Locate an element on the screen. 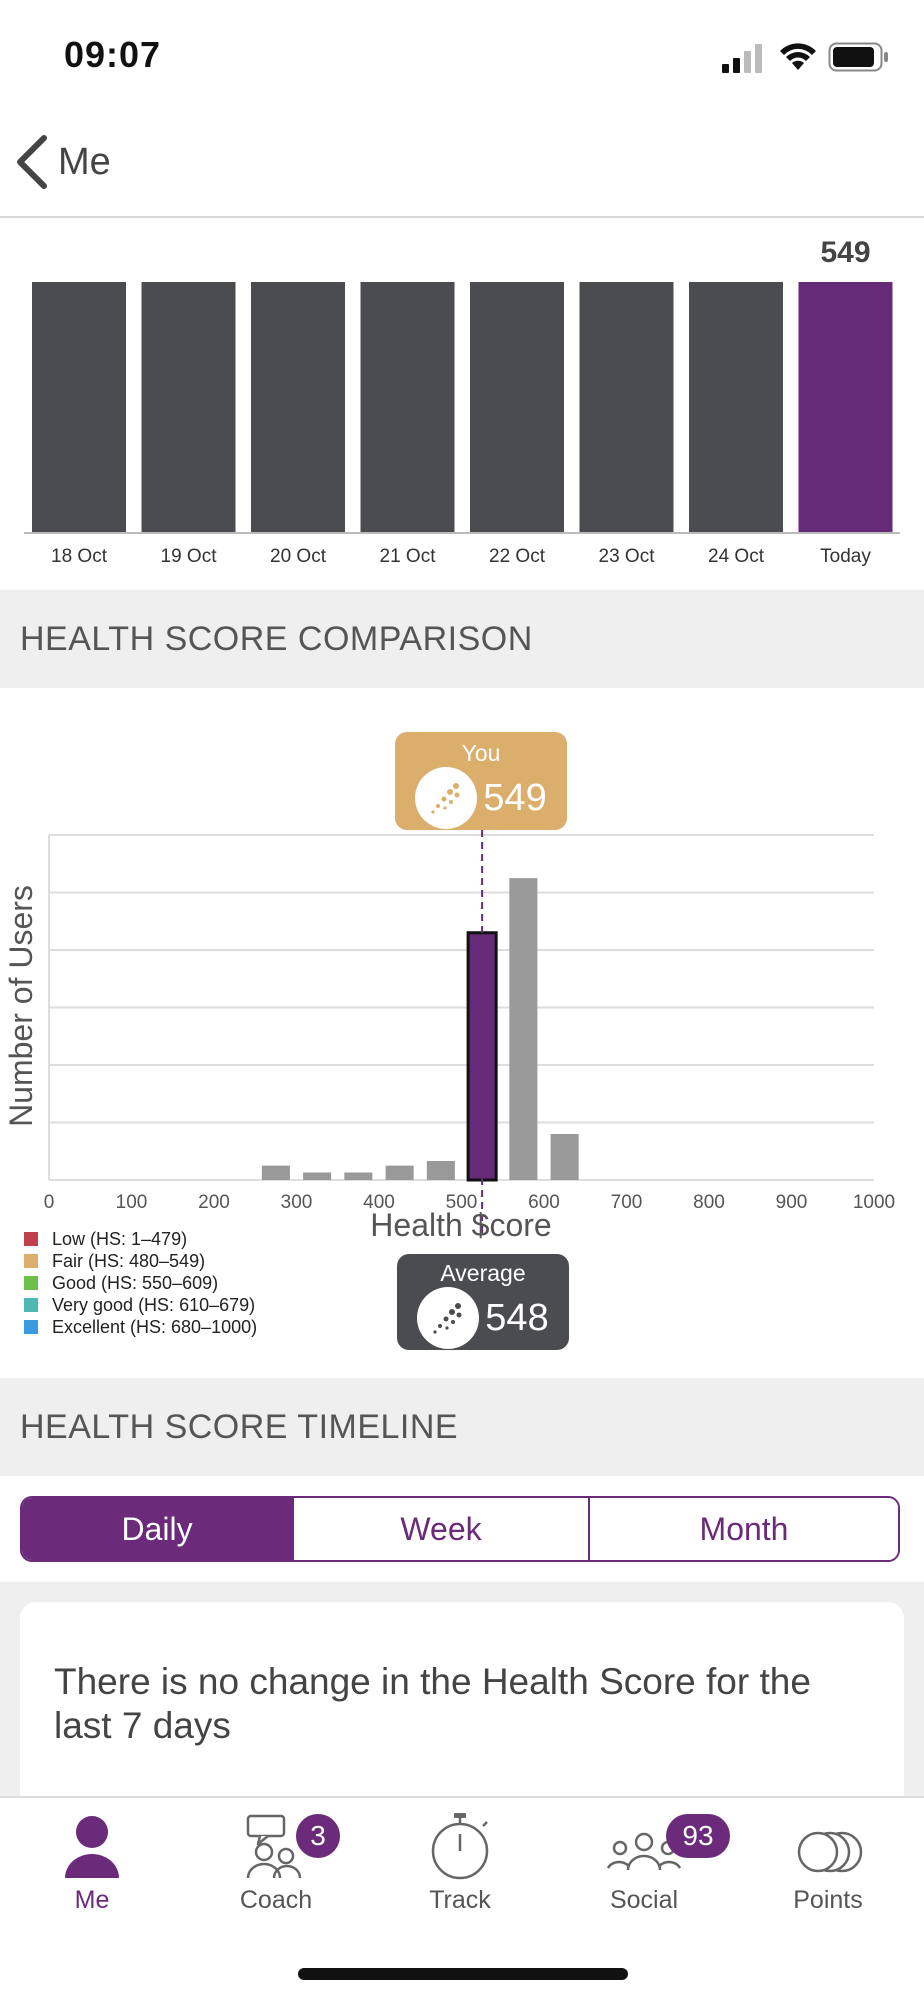 This screenshot has height=2000, width=924. daily-value-label: 549 is located at coordinates (845, 252).